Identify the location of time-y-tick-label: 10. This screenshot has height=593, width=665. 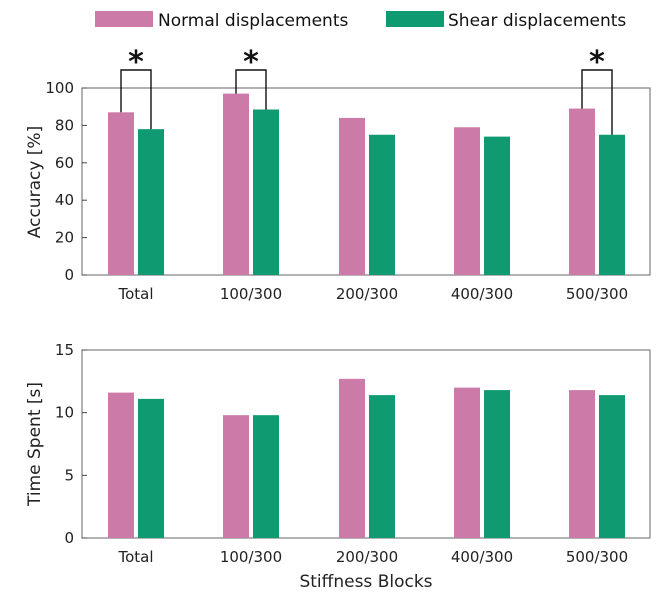
(64, 413).